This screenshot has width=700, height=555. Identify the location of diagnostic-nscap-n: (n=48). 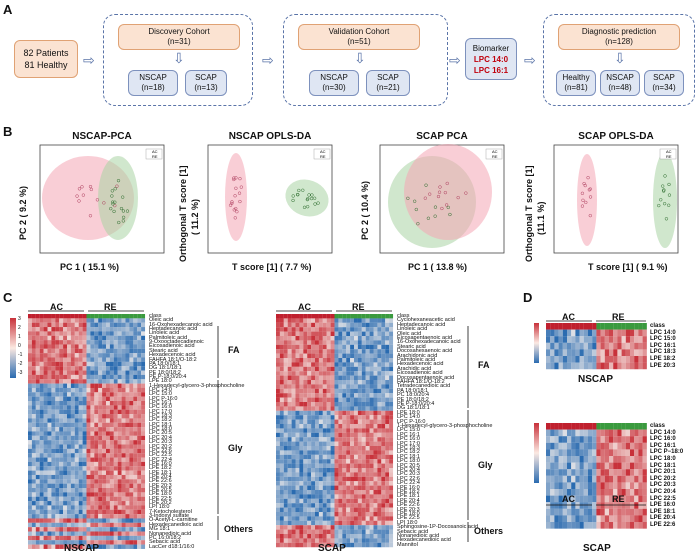
(620, 87).